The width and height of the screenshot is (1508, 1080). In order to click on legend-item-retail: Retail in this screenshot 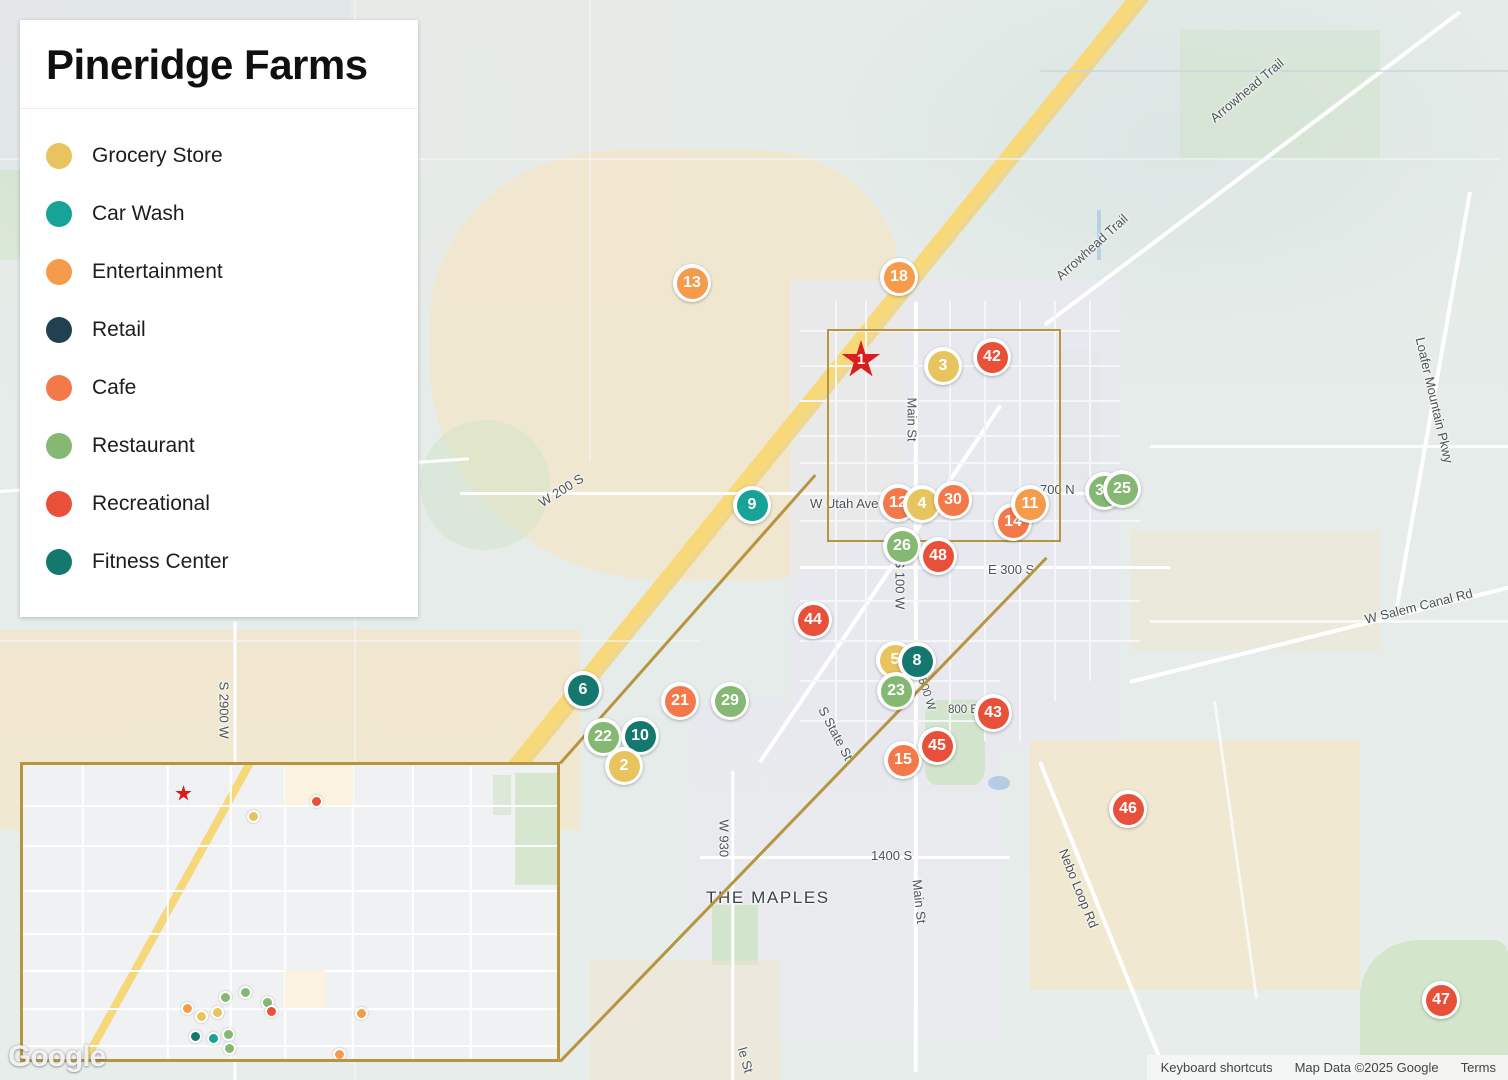, I will do `click(219, 330)`.